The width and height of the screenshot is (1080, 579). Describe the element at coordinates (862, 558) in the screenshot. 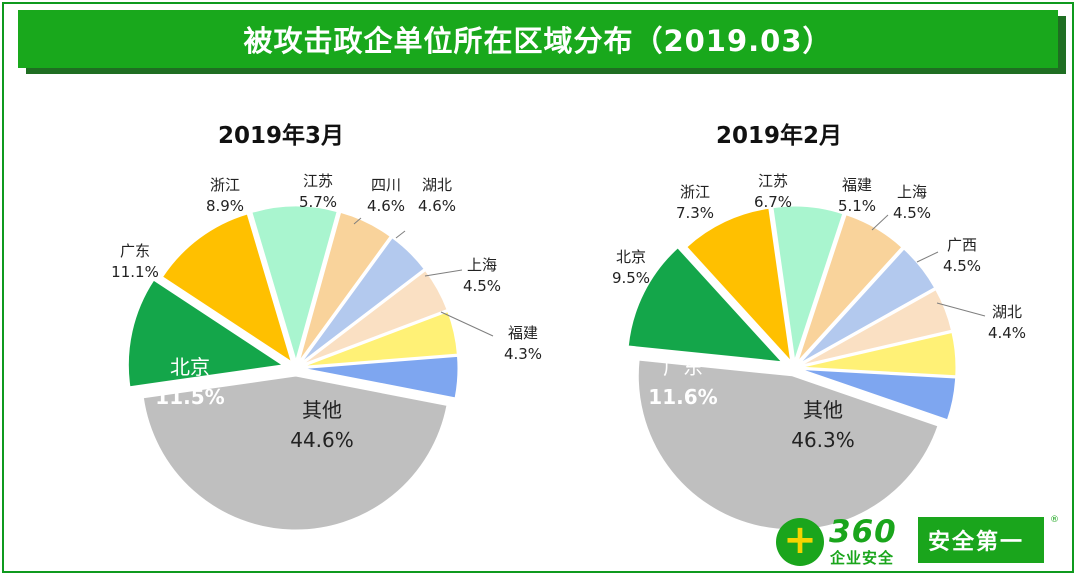

I see `logo-brand-sub: 企业安全` at that location.